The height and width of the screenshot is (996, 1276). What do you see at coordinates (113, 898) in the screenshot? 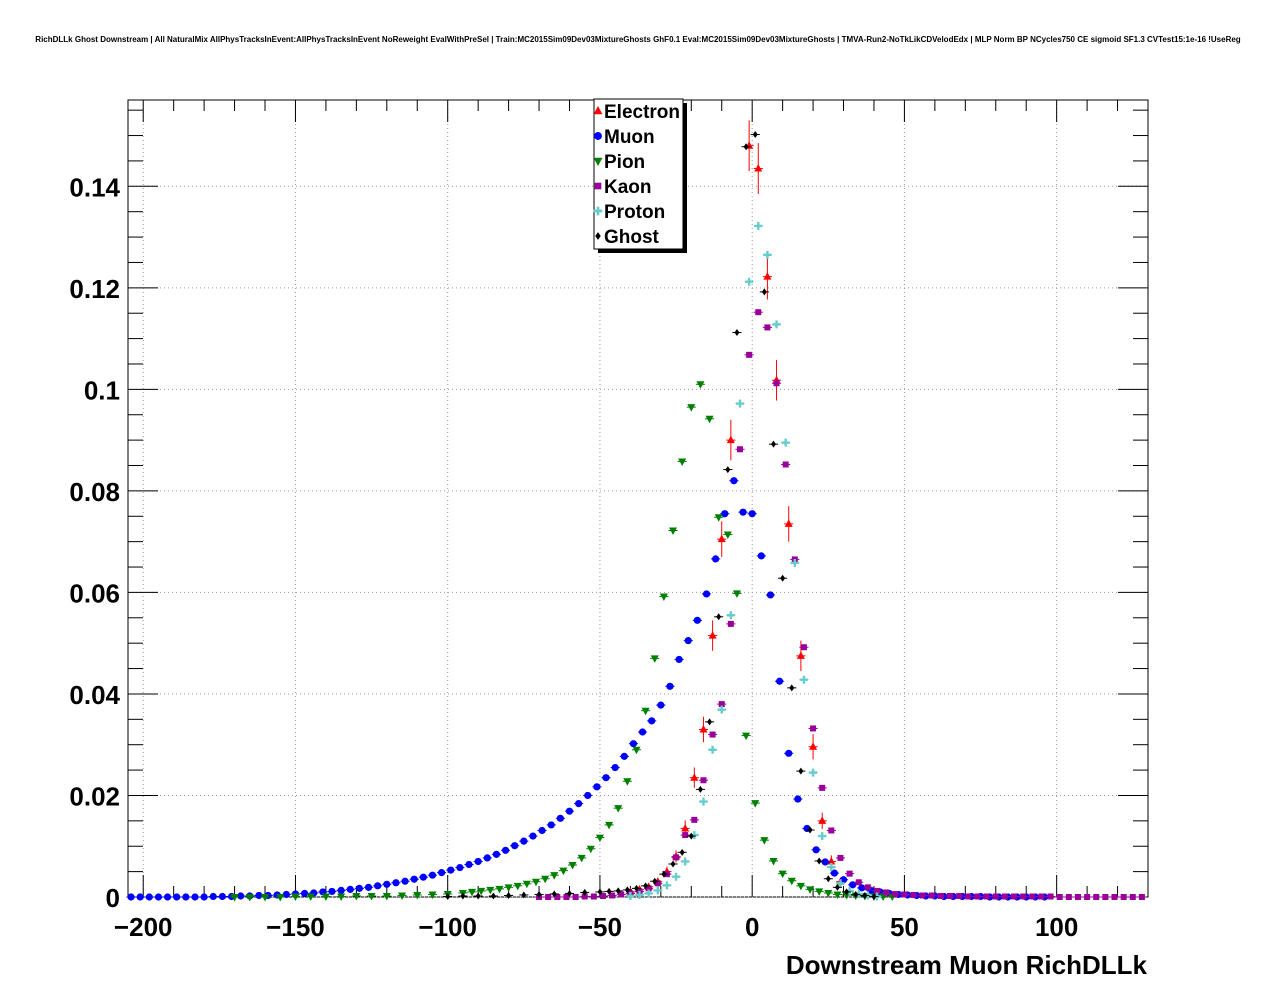
I see `y-tick-label: 0` at bounding box center [113, 898].